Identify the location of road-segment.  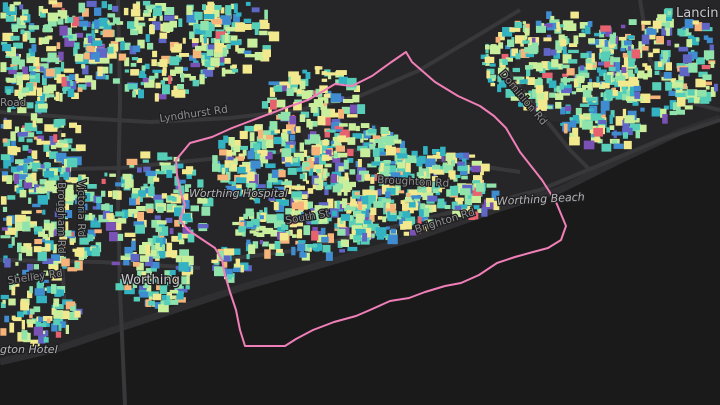
(121, 202).